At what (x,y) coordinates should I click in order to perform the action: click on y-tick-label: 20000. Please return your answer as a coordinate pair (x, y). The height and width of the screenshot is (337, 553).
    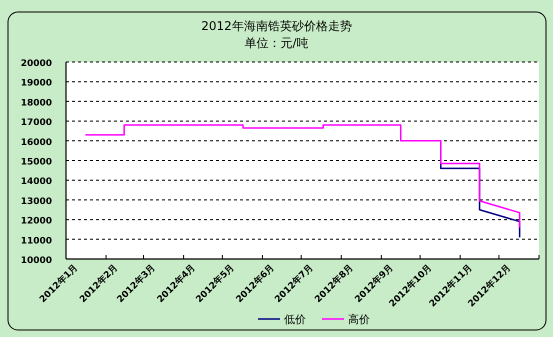
    Looking at the image, I should click on (36, 64).